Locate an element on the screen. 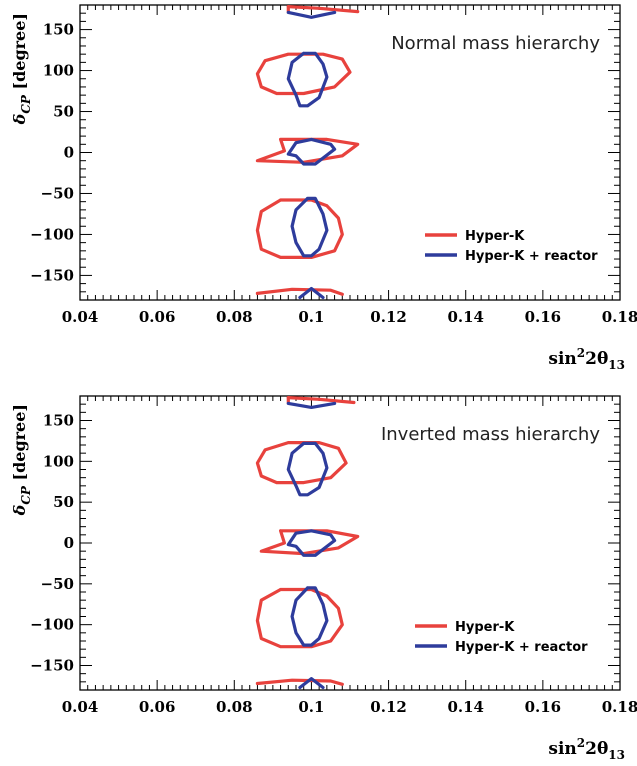  hierarchy-annotation: Normal mass hierarchy is located at coordinates (495, 43).